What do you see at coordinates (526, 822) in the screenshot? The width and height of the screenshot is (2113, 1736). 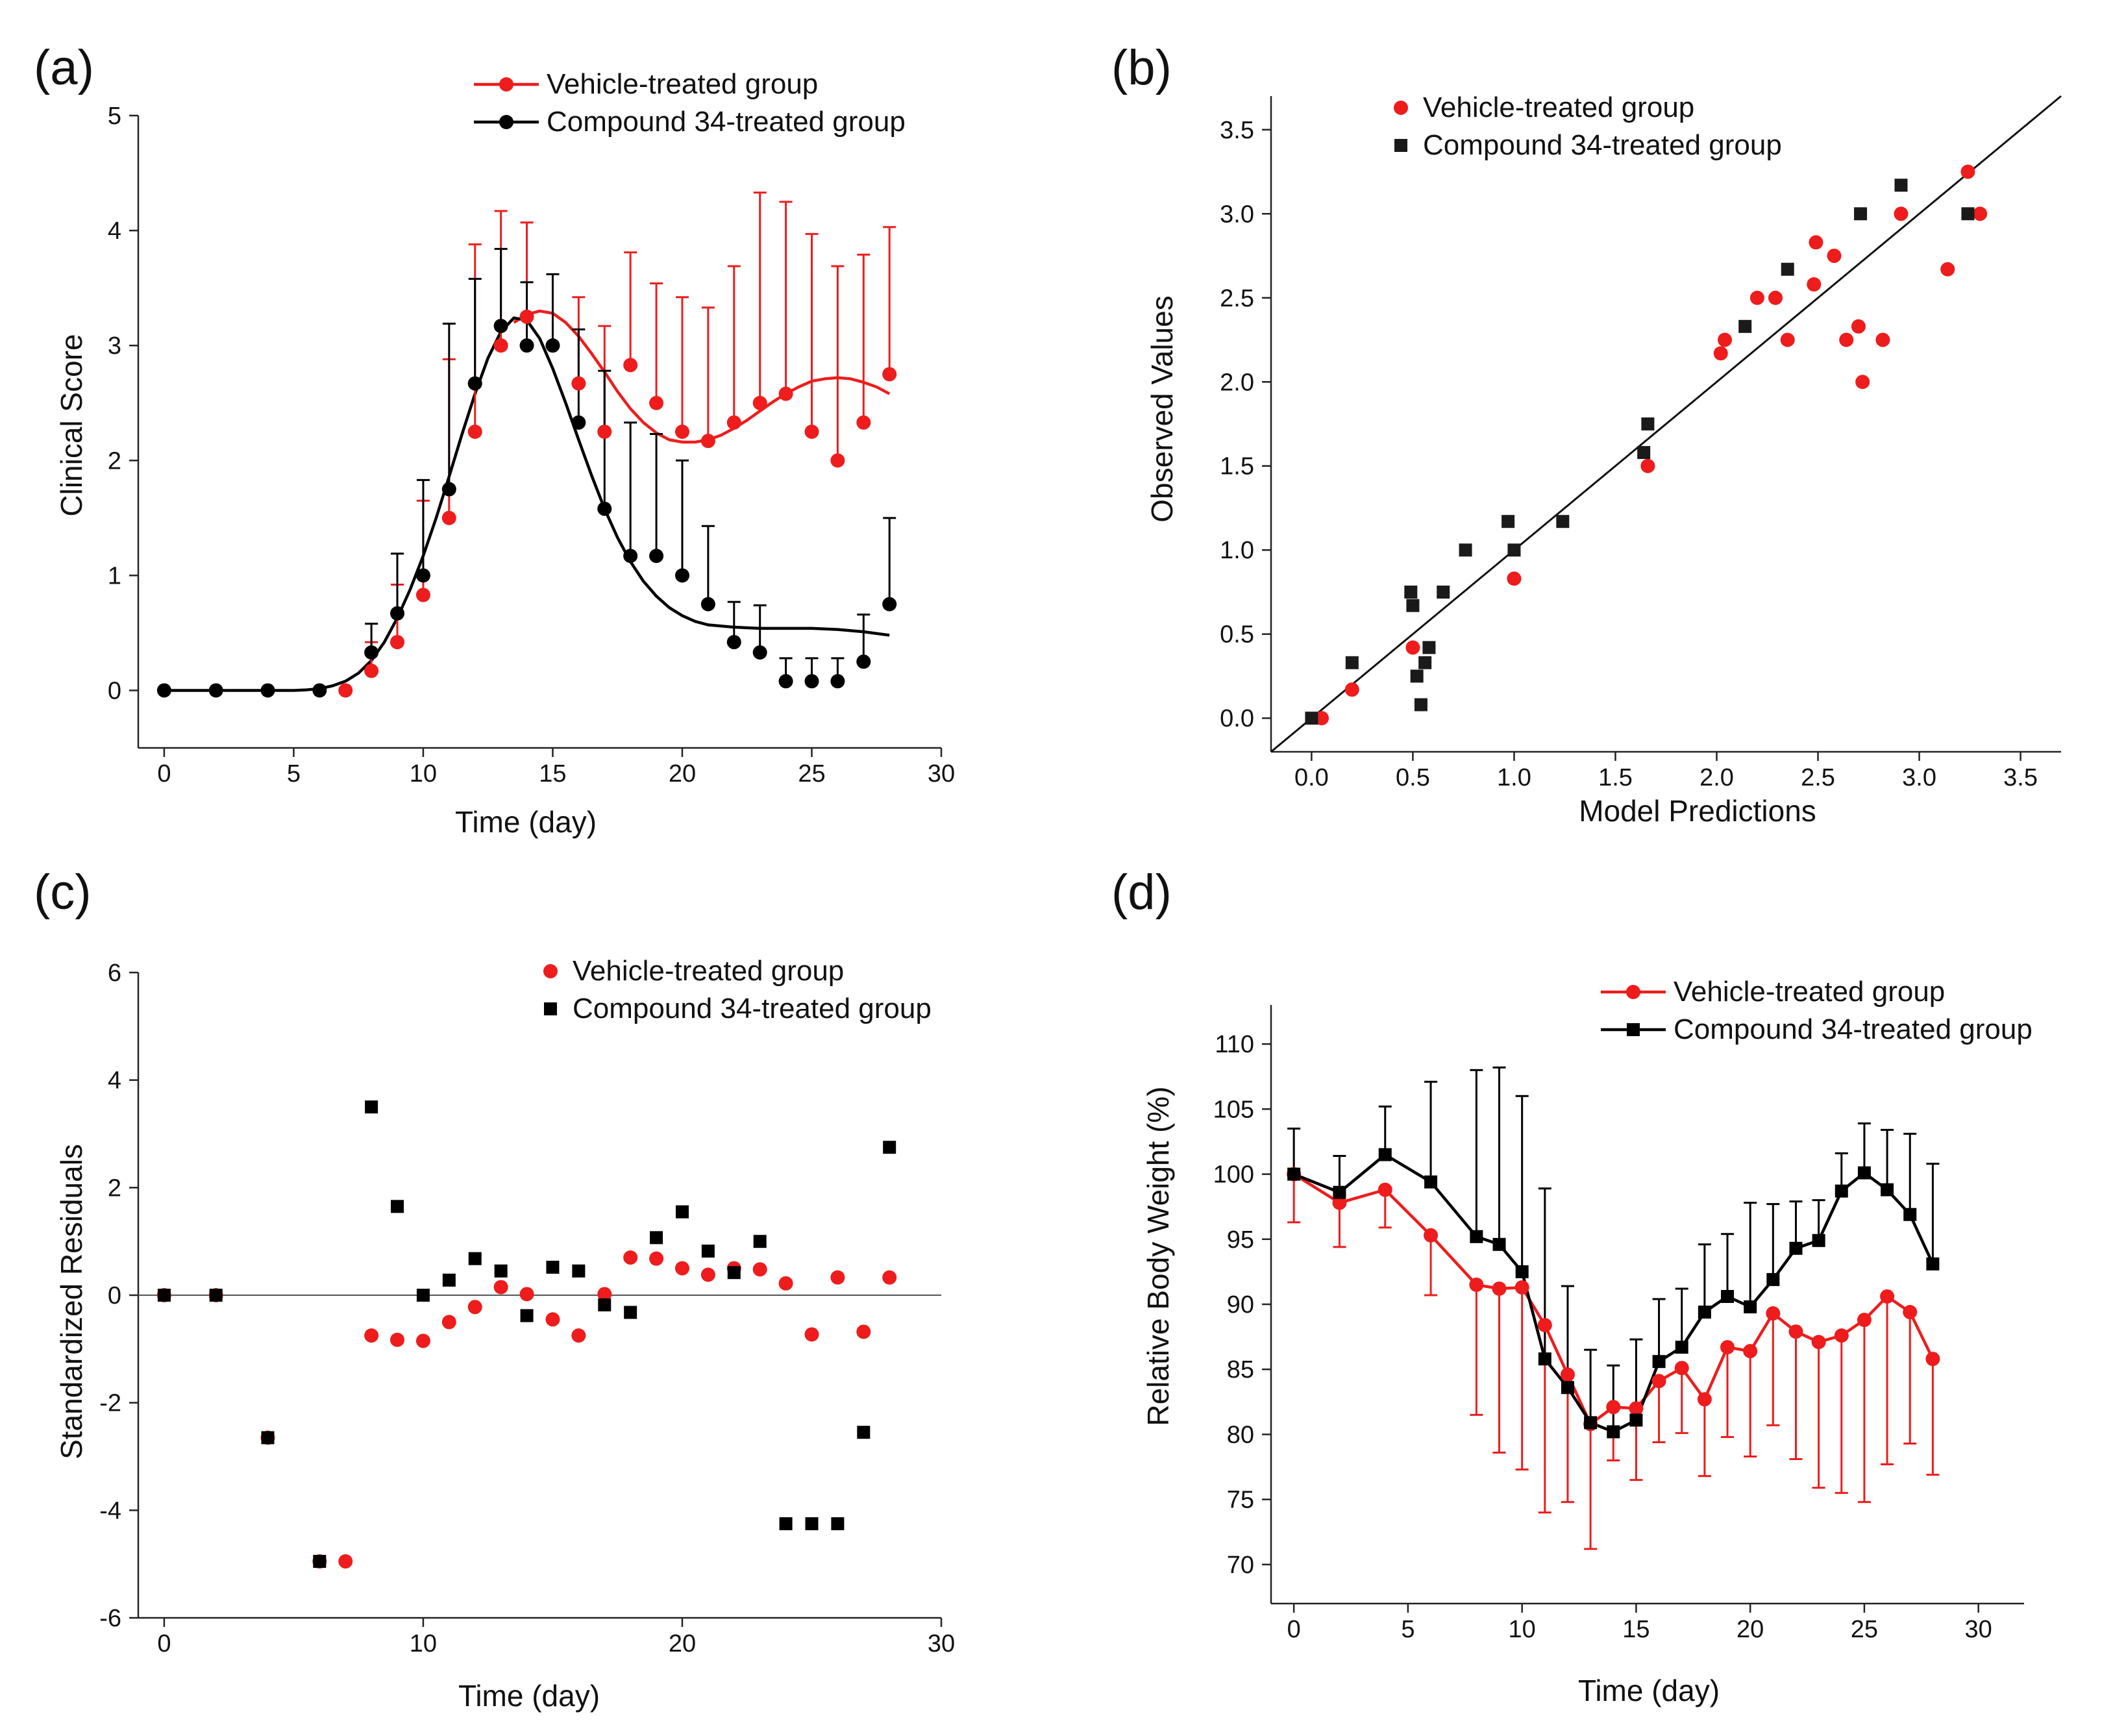 I see `panel-a-xlabel: Time (day)` at bounding box center [526, 822].